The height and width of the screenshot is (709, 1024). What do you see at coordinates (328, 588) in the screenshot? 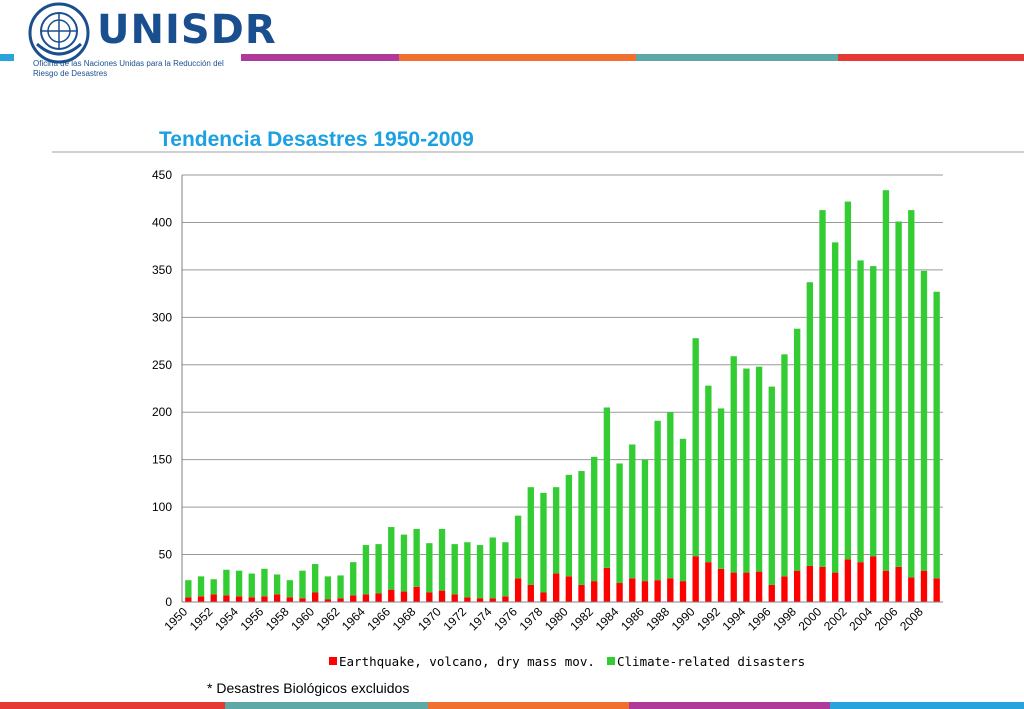
I see `bar-climate-1961` at bounding box center [328, 588].